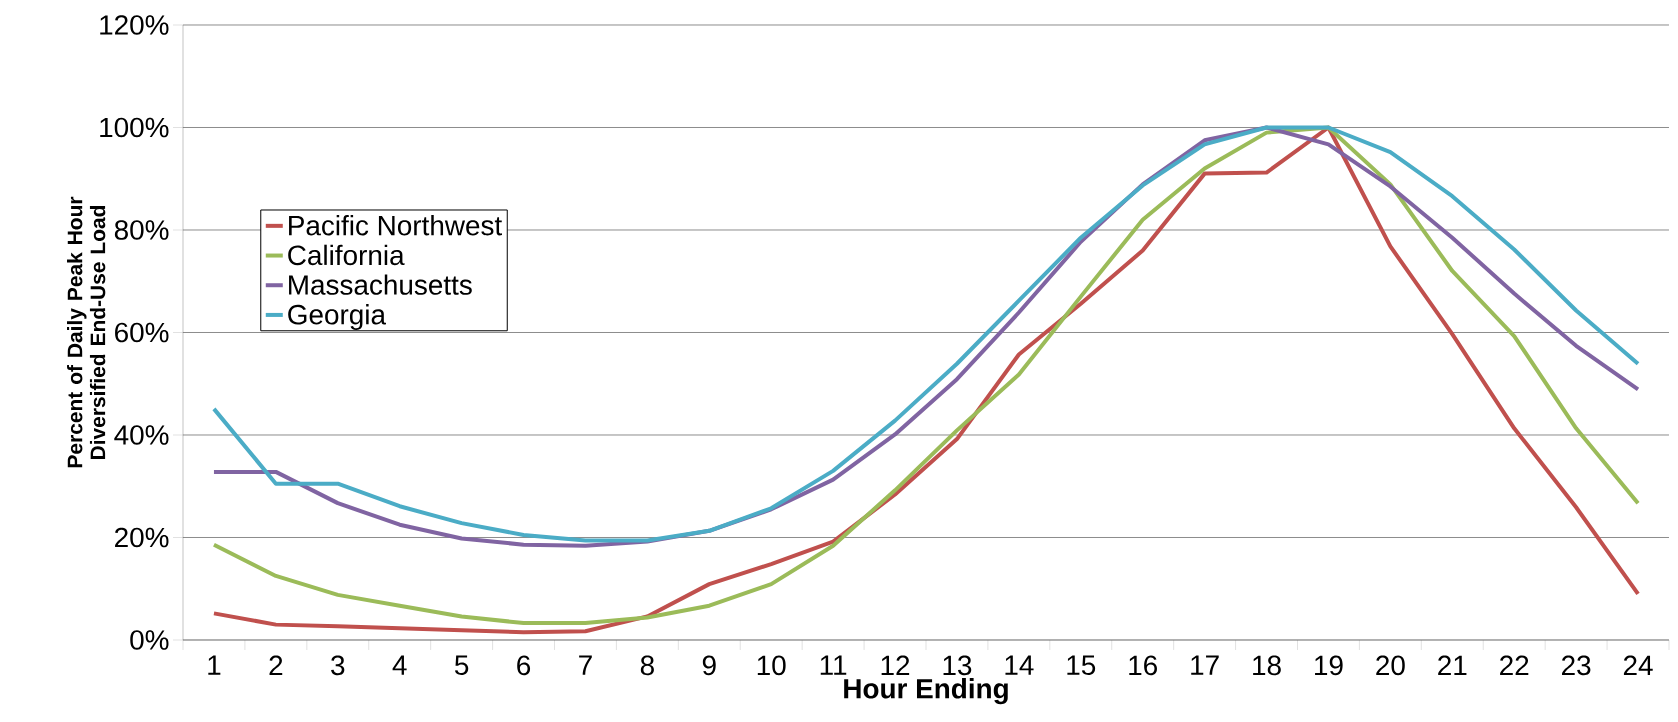 This screenshot has width=1678, height=722. Describe the element at coordinates (709, 665) in the screenshot. I see `x-tick-label: 9` at that location.